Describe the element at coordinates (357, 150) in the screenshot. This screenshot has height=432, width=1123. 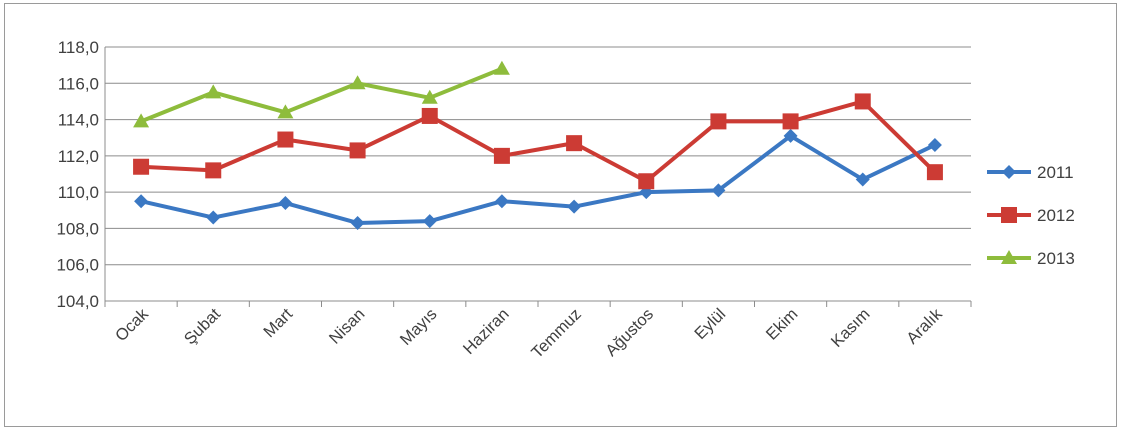
I see `data-point-2012-nisan` at that location.